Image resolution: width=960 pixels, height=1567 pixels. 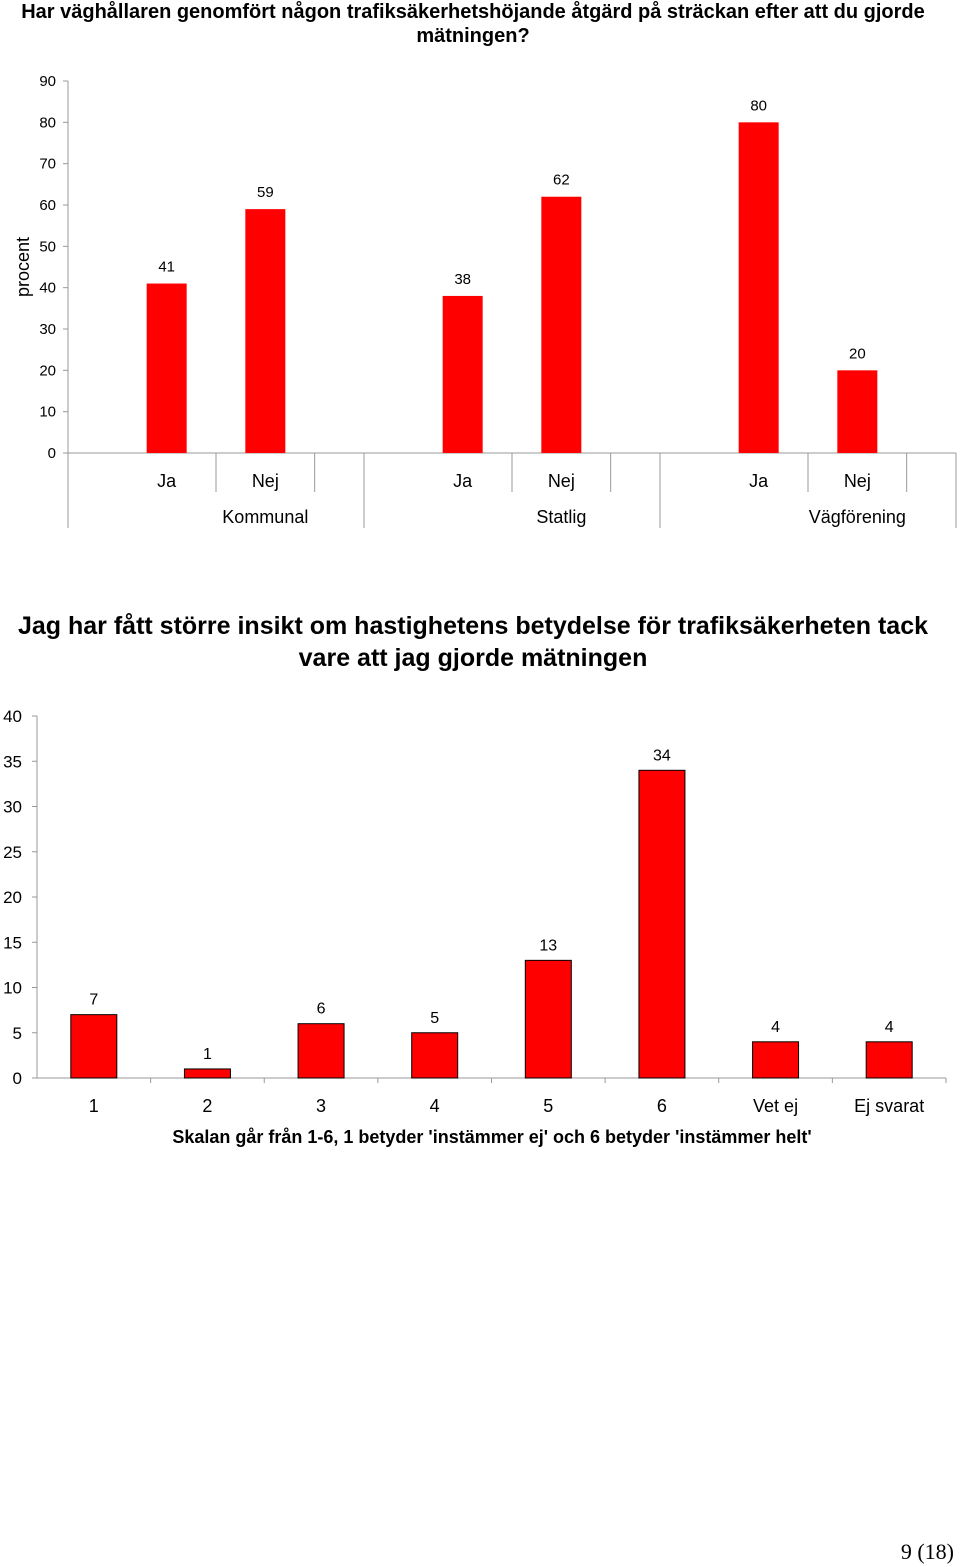 I want to click on category-label: 4, so click(x=435, y=1106).